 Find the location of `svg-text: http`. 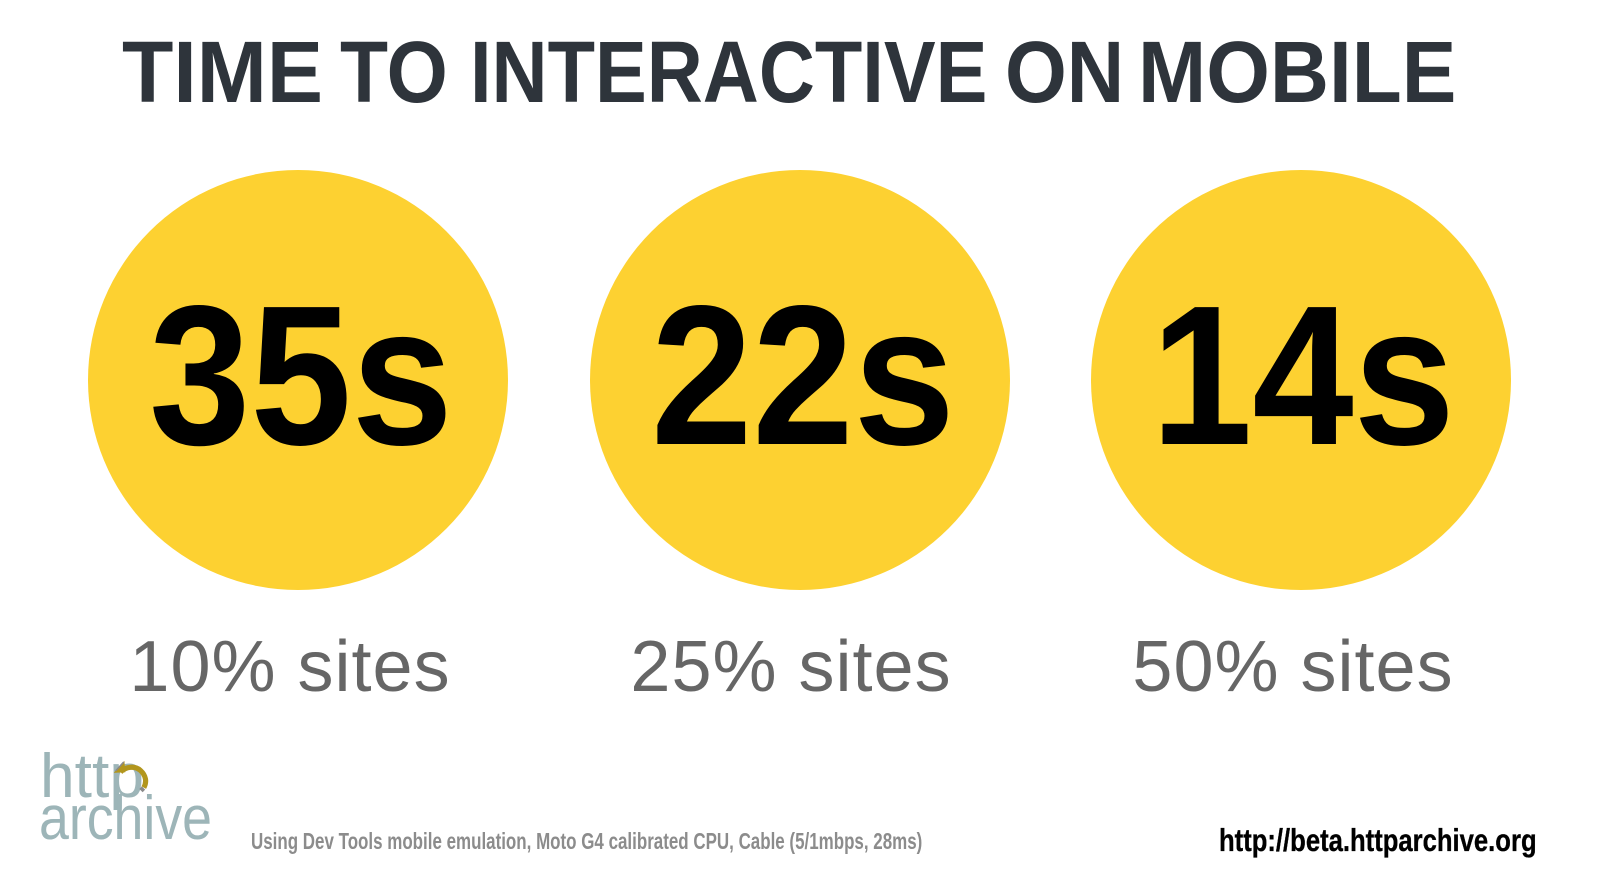

svg-text: http is located at coordinates (92, 776).